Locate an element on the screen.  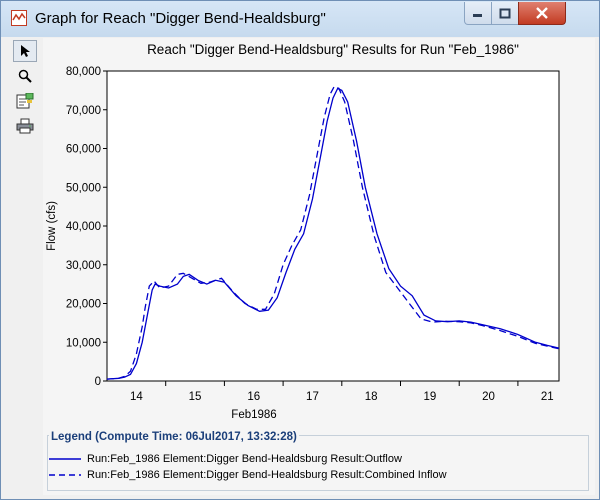
x-tick-label: 21 is located at coordinates (547, 397).